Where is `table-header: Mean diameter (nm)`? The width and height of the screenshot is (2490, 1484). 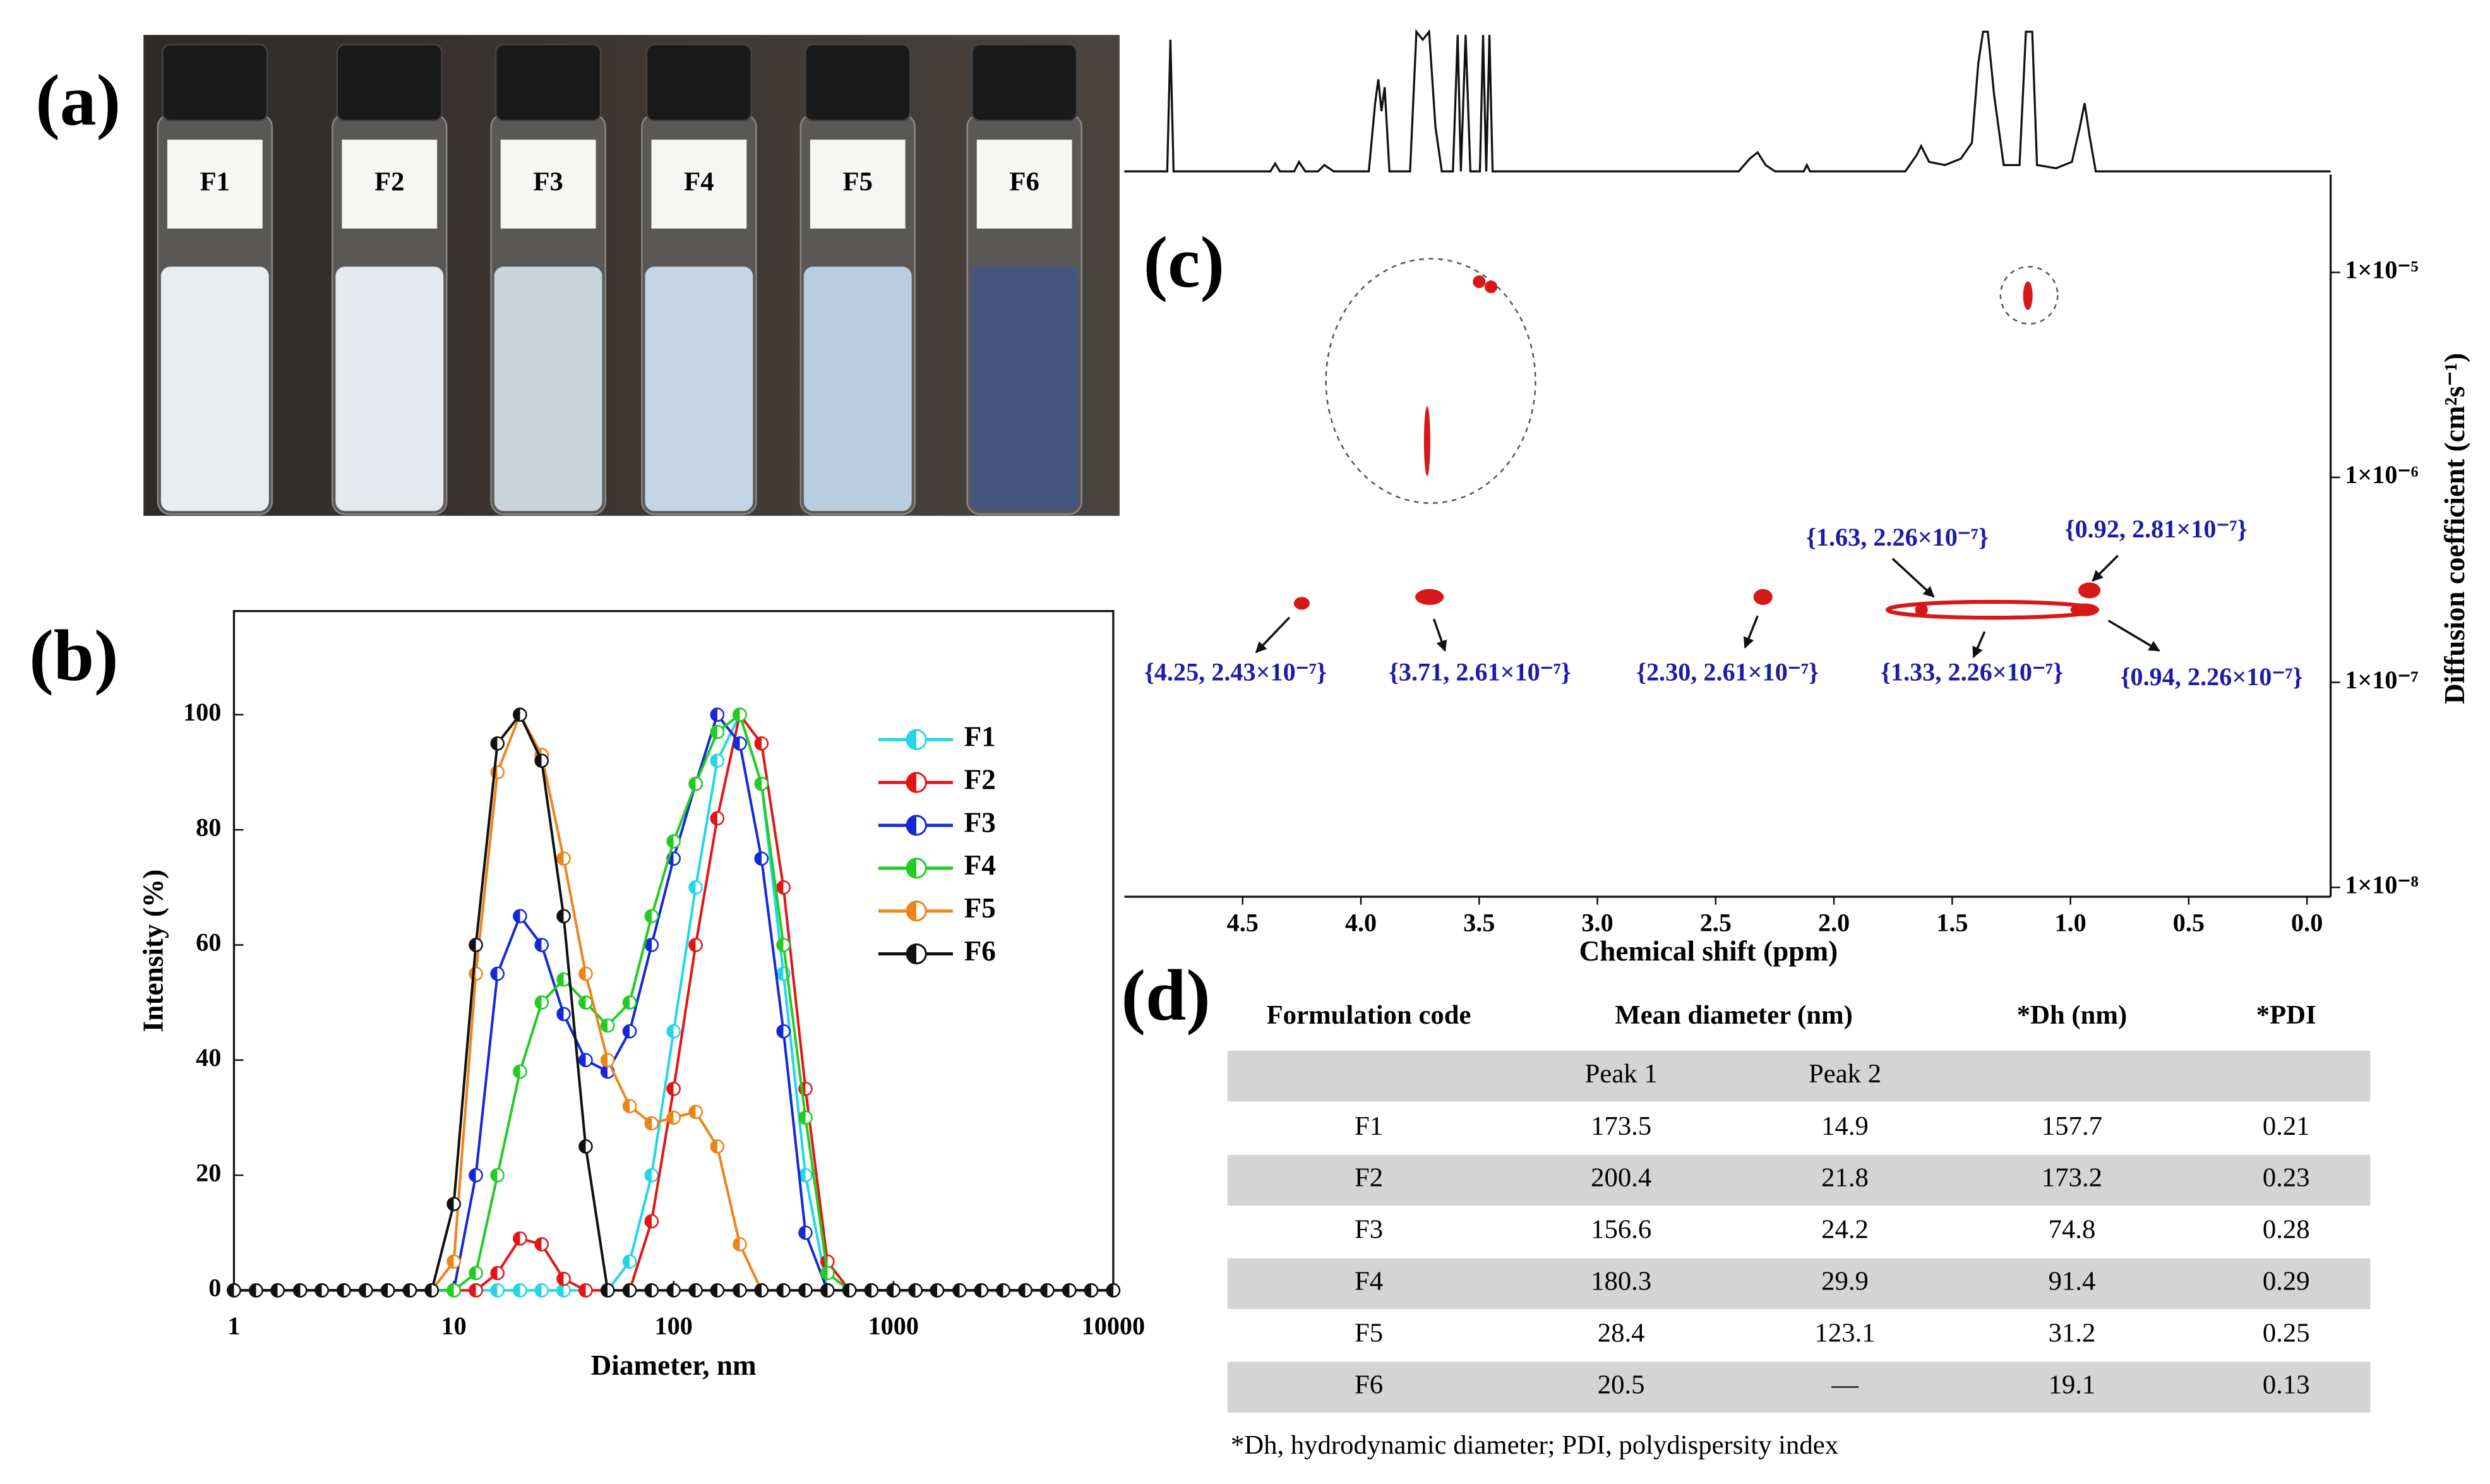 table-header: Mean diameter (nm) is located at coordinates (1733, 1015).